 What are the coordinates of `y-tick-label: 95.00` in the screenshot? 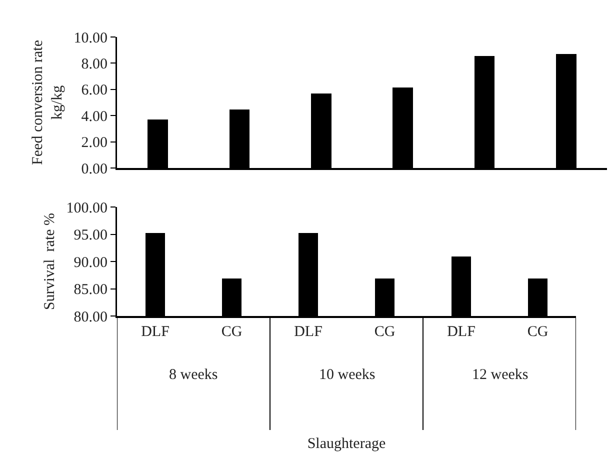 It's located at (91, 236).